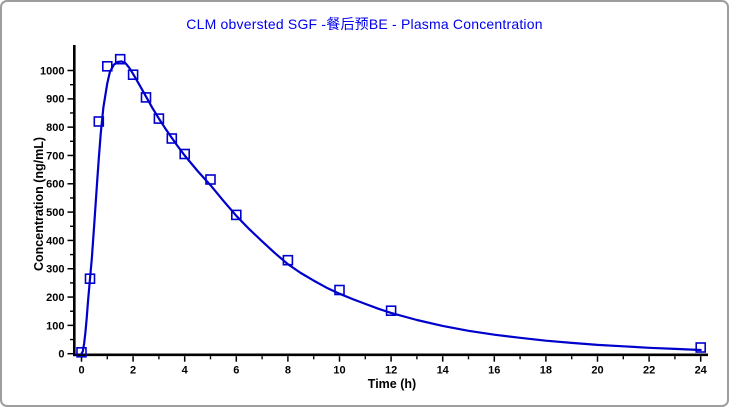  I want to click on y-tick-label: 1000, so click(52, 71).